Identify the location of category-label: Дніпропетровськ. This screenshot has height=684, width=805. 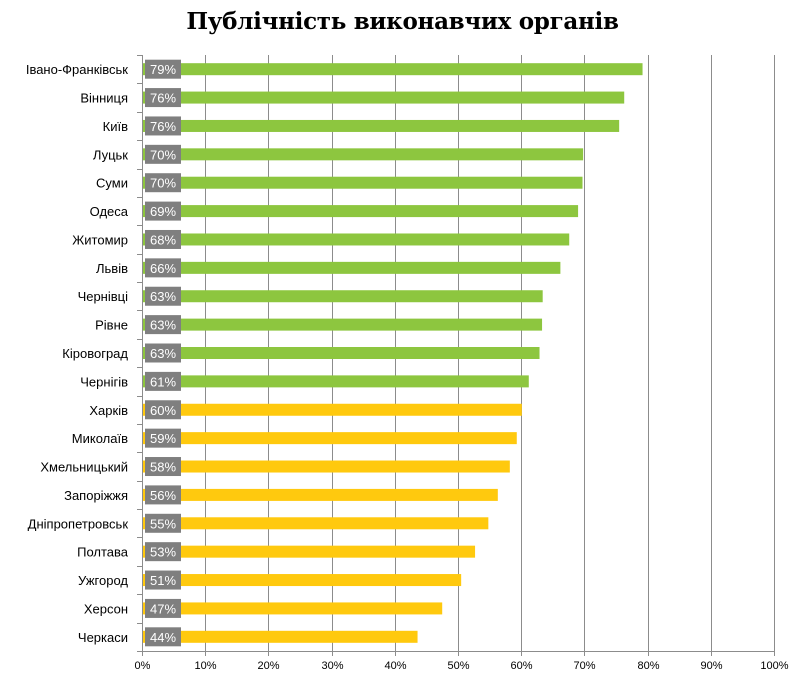
(78, 523).